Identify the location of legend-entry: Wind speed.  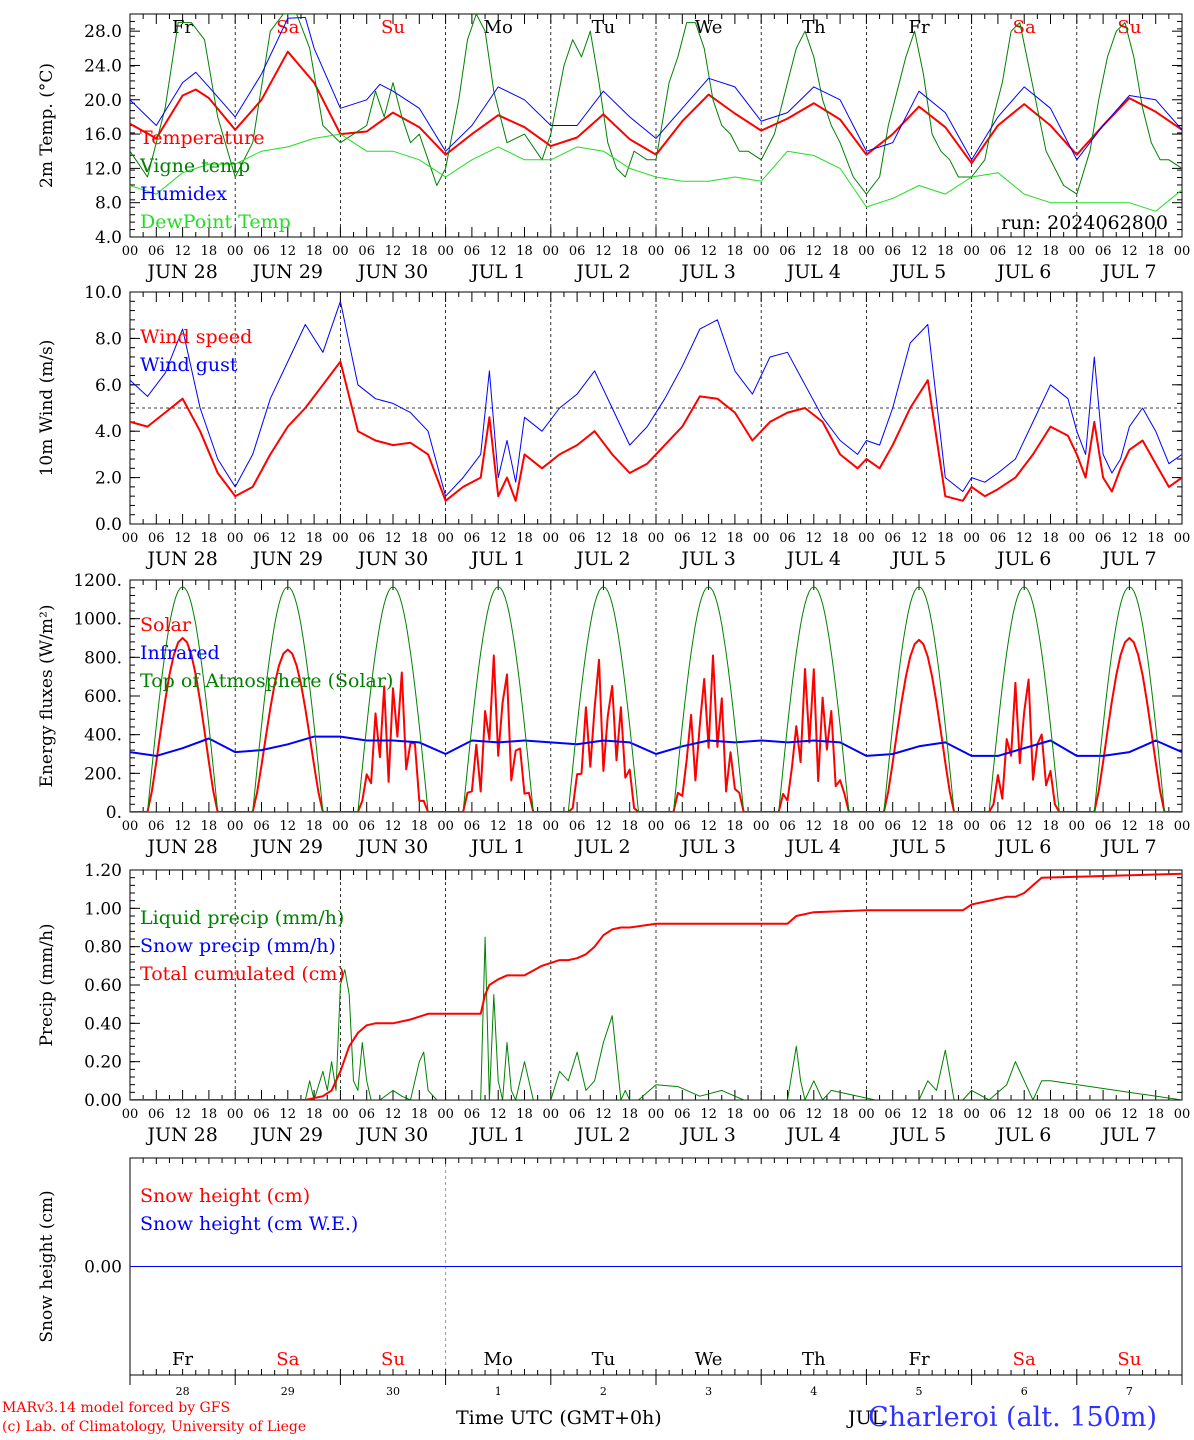
(196, 337).